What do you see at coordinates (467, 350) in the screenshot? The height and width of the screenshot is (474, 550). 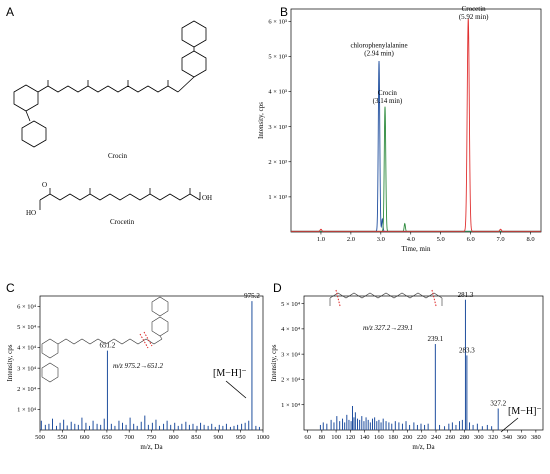 I see `peak-label: 283.3` at bounding box center [467, 350].